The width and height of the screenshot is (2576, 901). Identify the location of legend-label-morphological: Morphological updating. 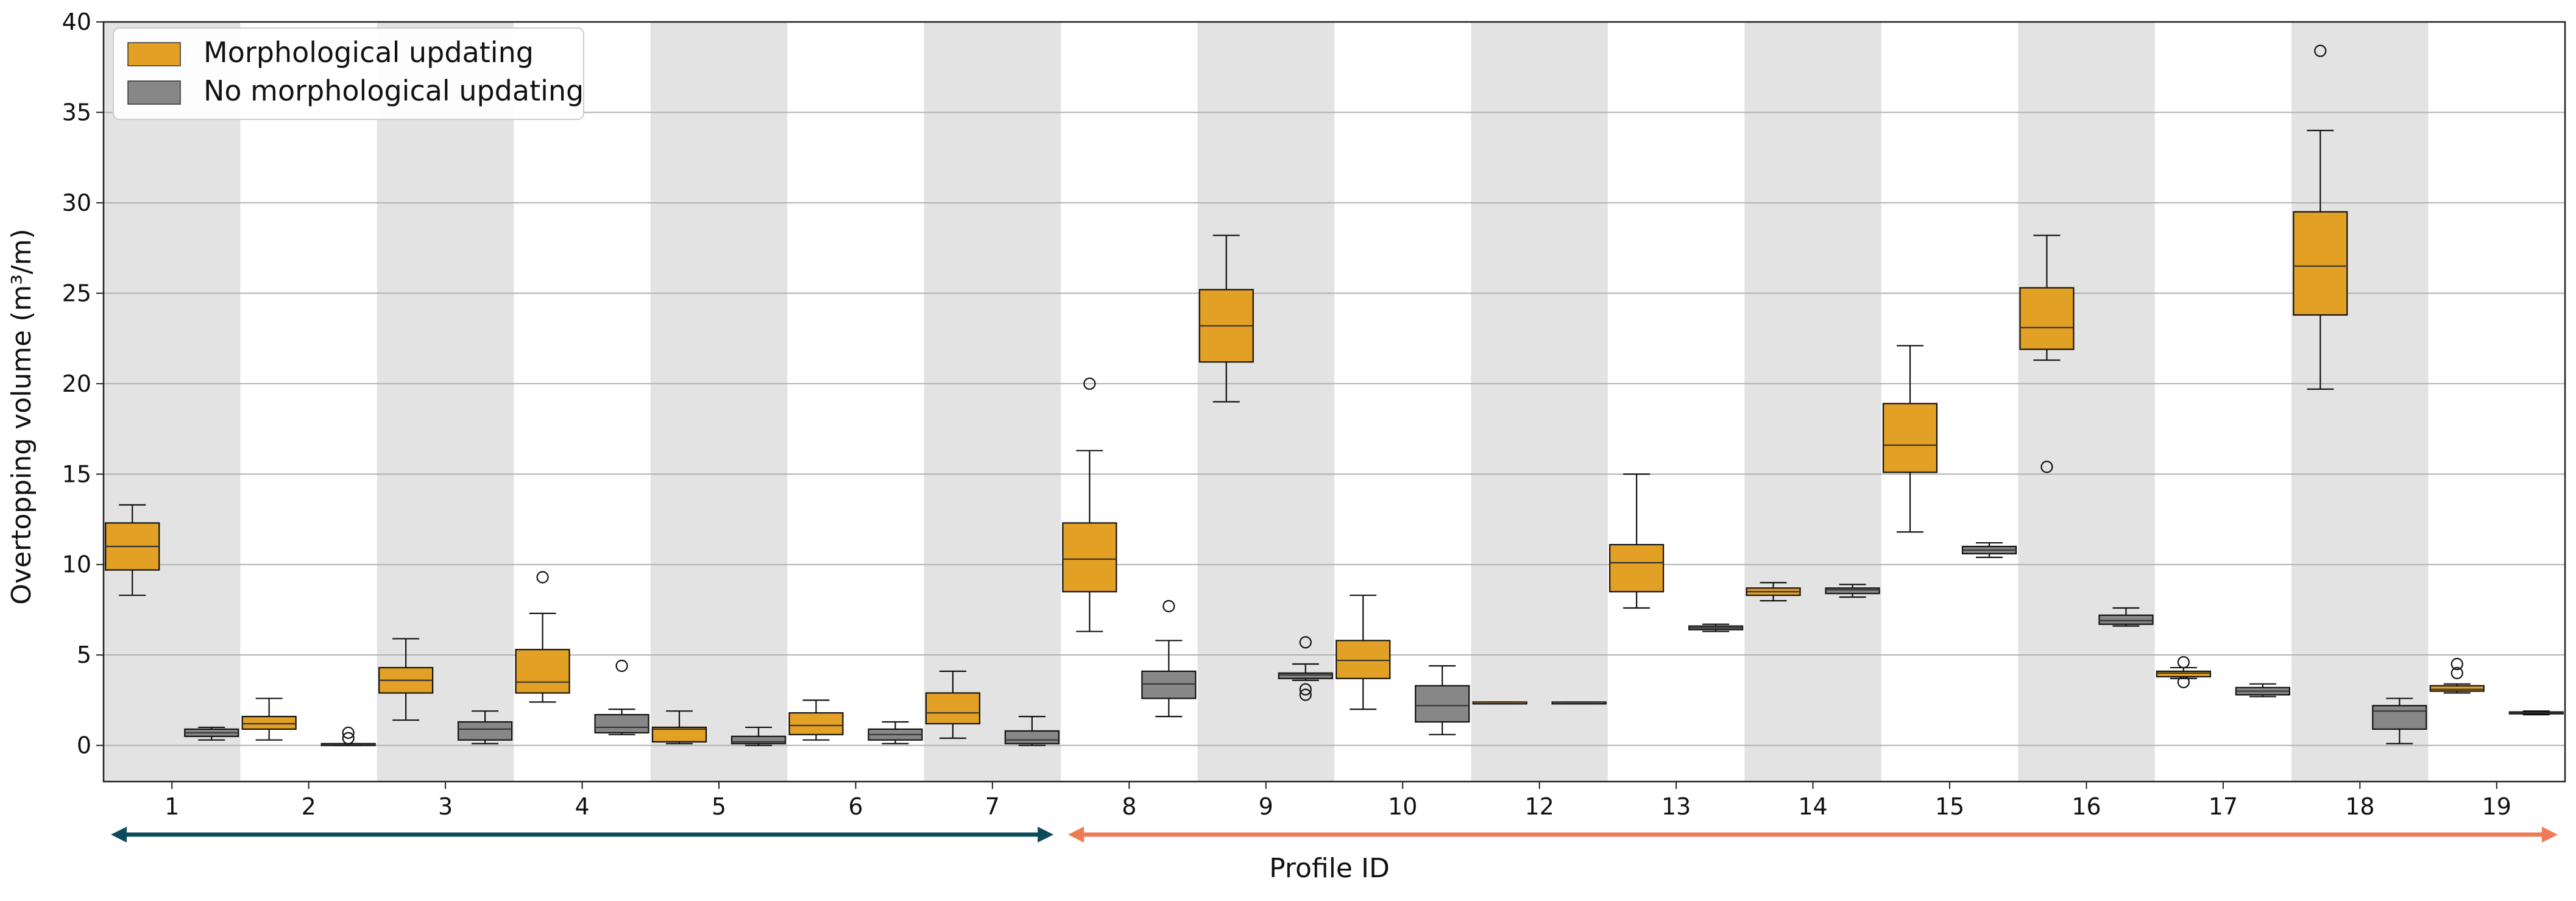
(368, 53).